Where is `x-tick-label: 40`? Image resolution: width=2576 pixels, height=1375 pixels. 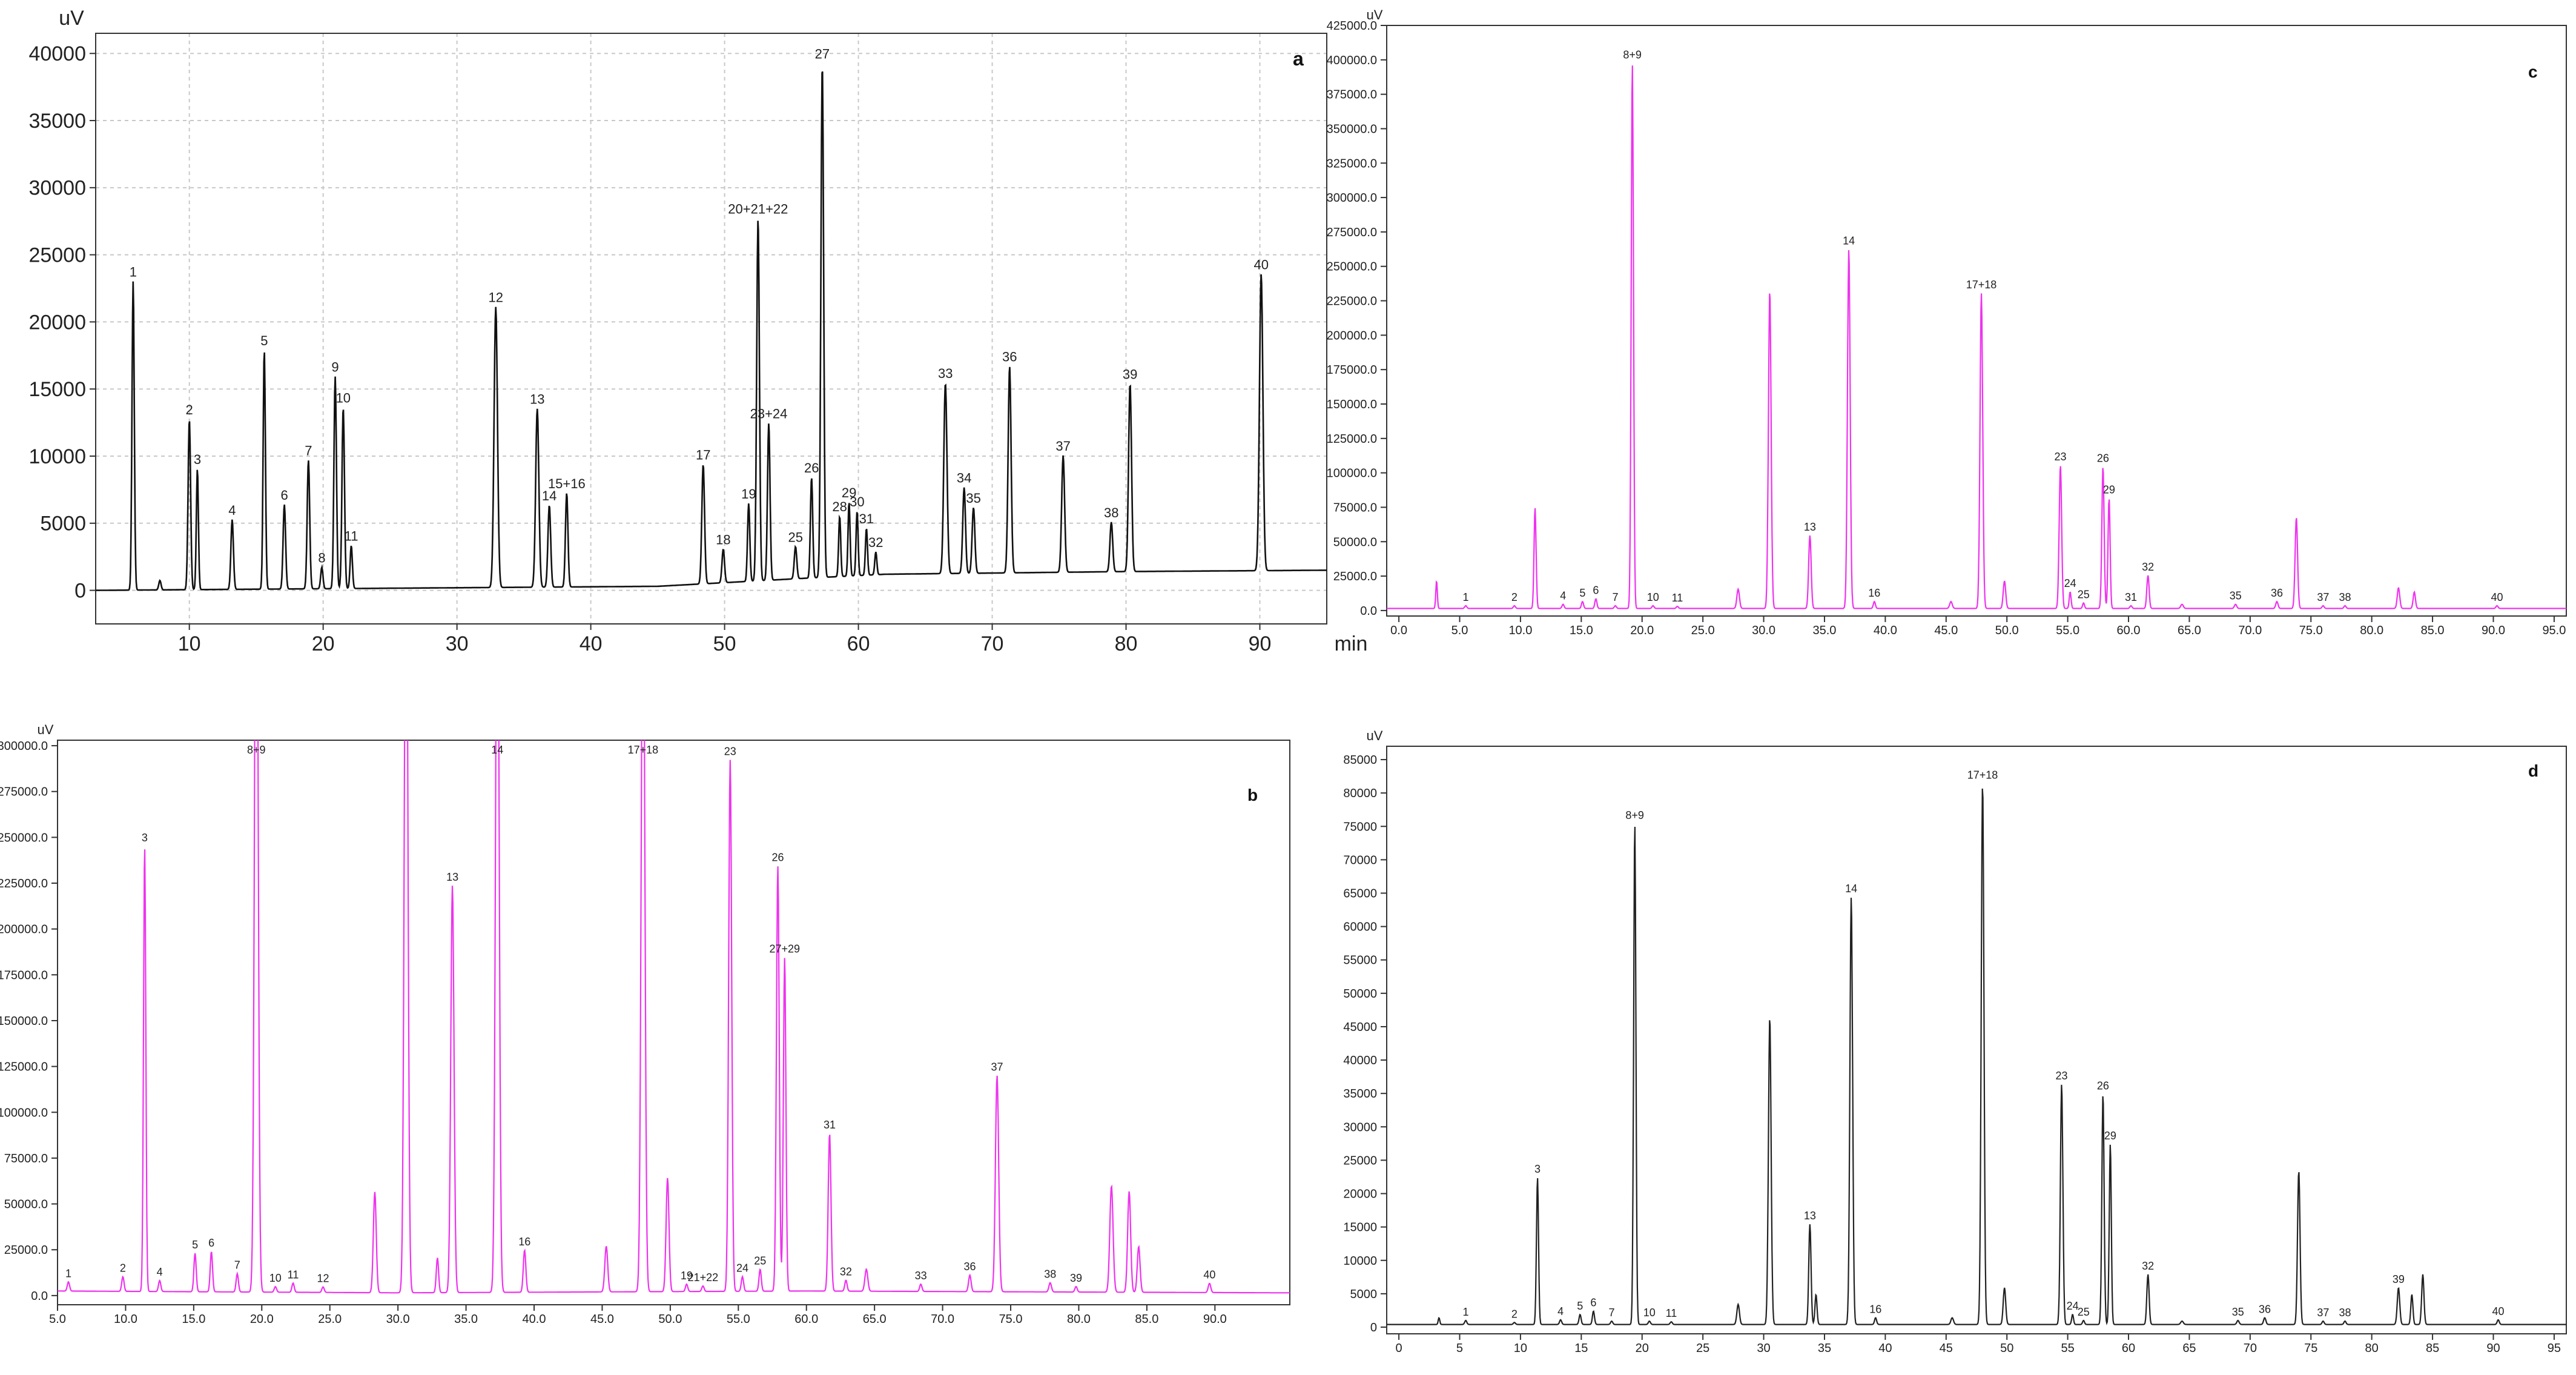
x-tick-label: 40 is located at coordinates (591, 643).